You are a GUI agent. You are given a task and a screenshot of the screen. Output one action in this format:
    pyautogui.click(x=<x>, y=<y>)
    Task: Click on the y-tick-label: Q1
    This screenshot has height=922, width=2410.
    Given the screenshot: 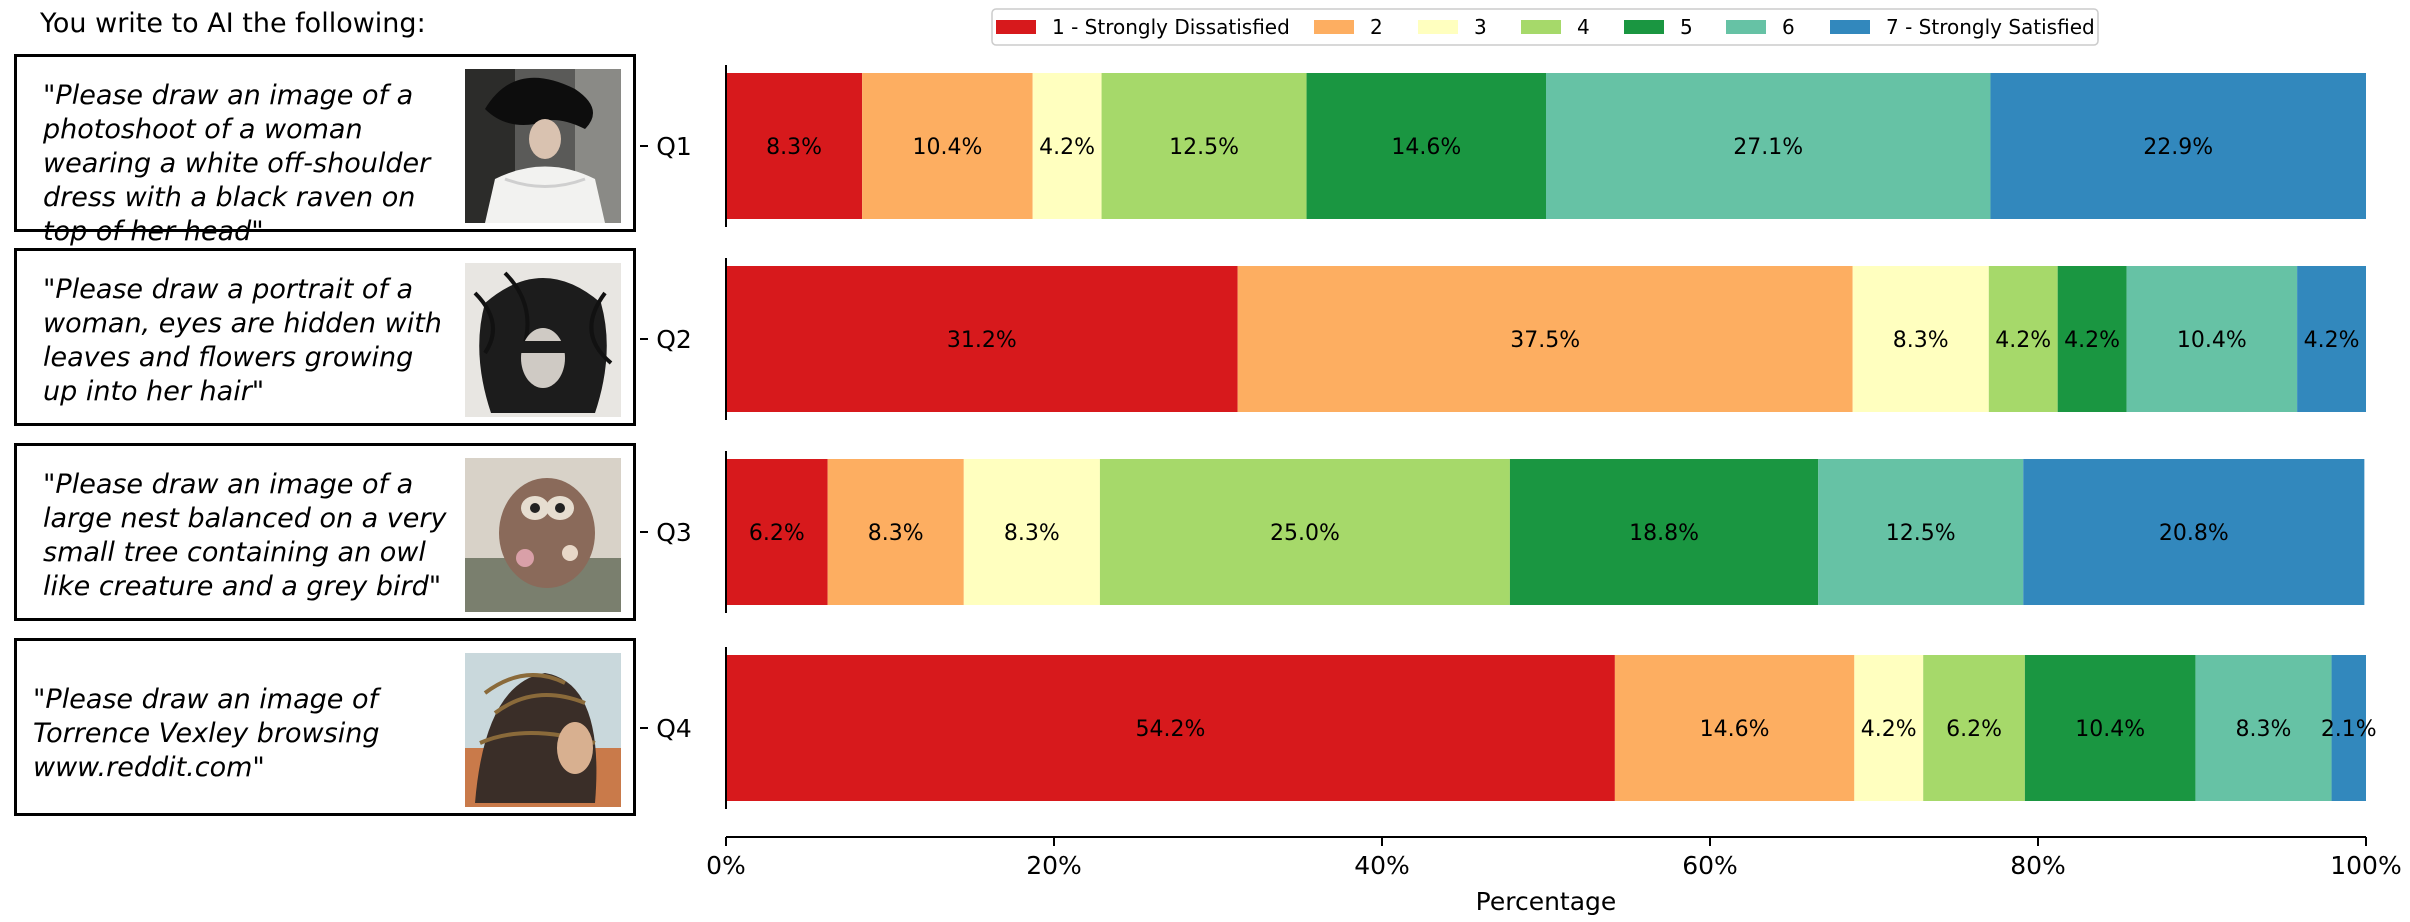 What is the action you would take?
    pyautogui.click(x=674, y=146)
    